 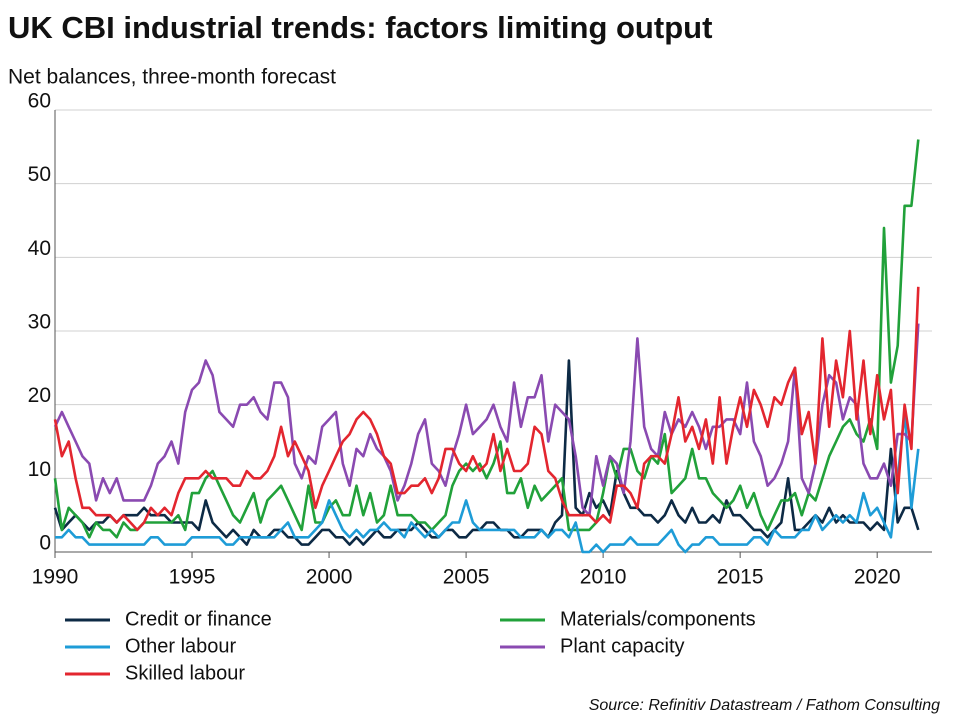 What do you see at coordinates (740, 577) in the screenshot?
I see `x-tick-label: 2015` at bounding box center [740, 577].